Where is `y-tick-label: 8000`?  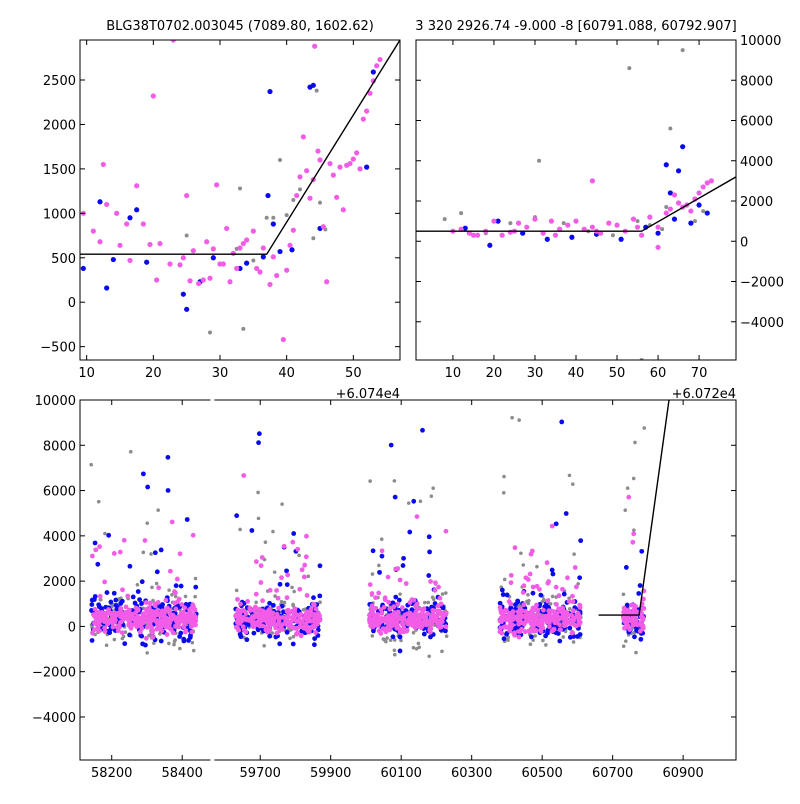
y-tick-label: 8000 is located at coordinates (59, 446).